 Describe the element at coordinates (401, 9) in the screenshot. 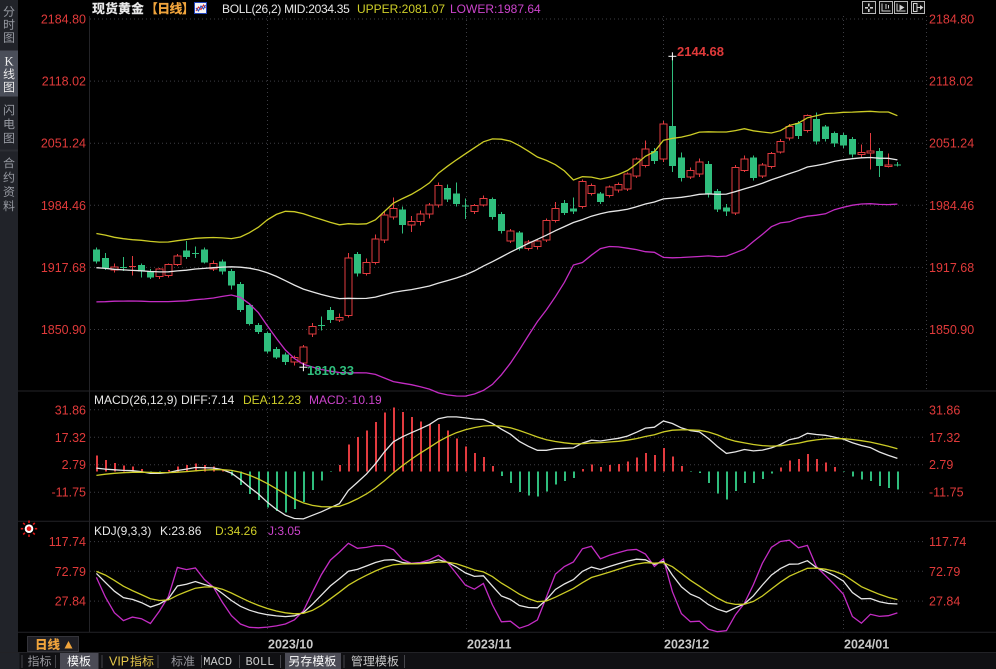

I see `svg-text: UPPER:2081.07` at that location.